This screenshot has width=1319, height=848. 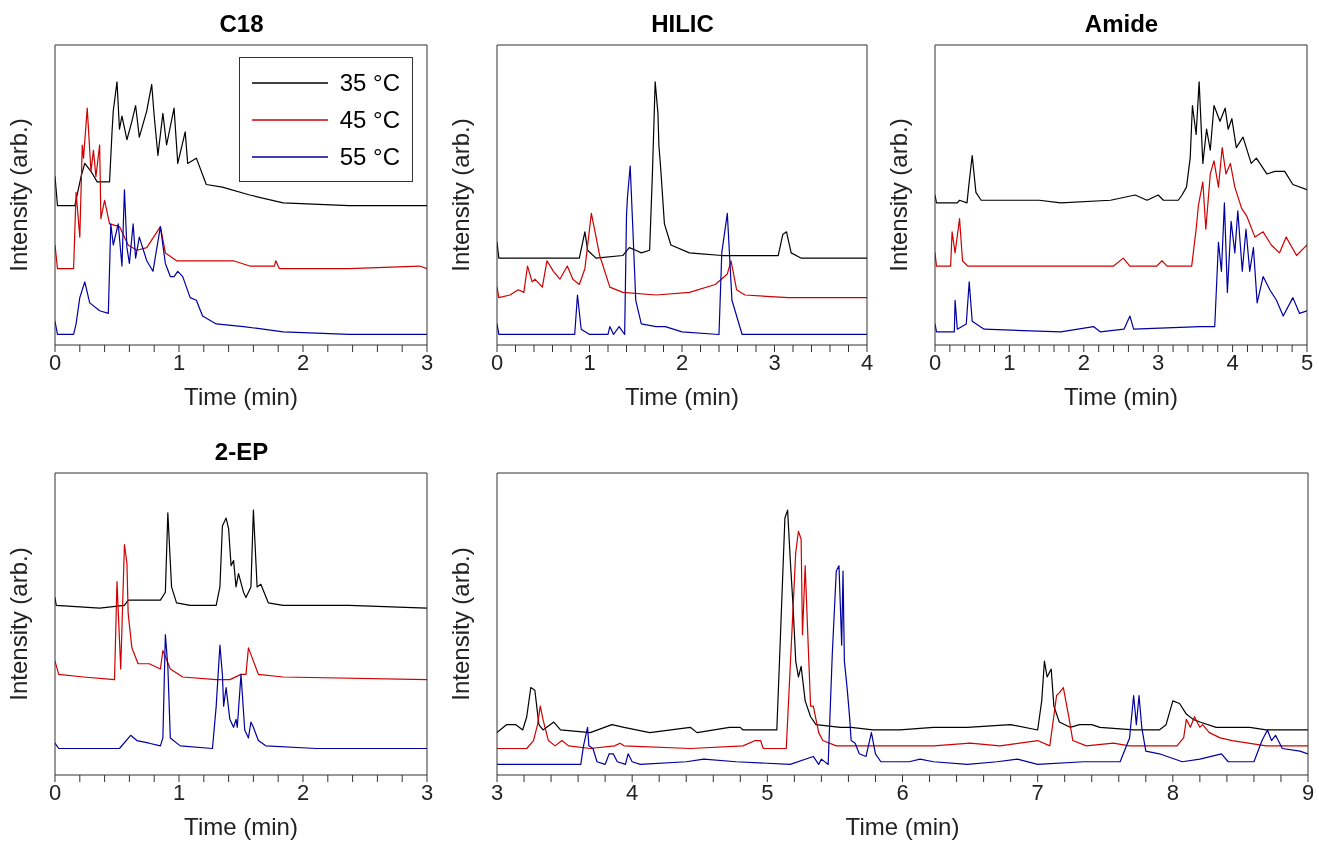 I want to click on x-tick-label: 7, so click(x=1037, y=792).